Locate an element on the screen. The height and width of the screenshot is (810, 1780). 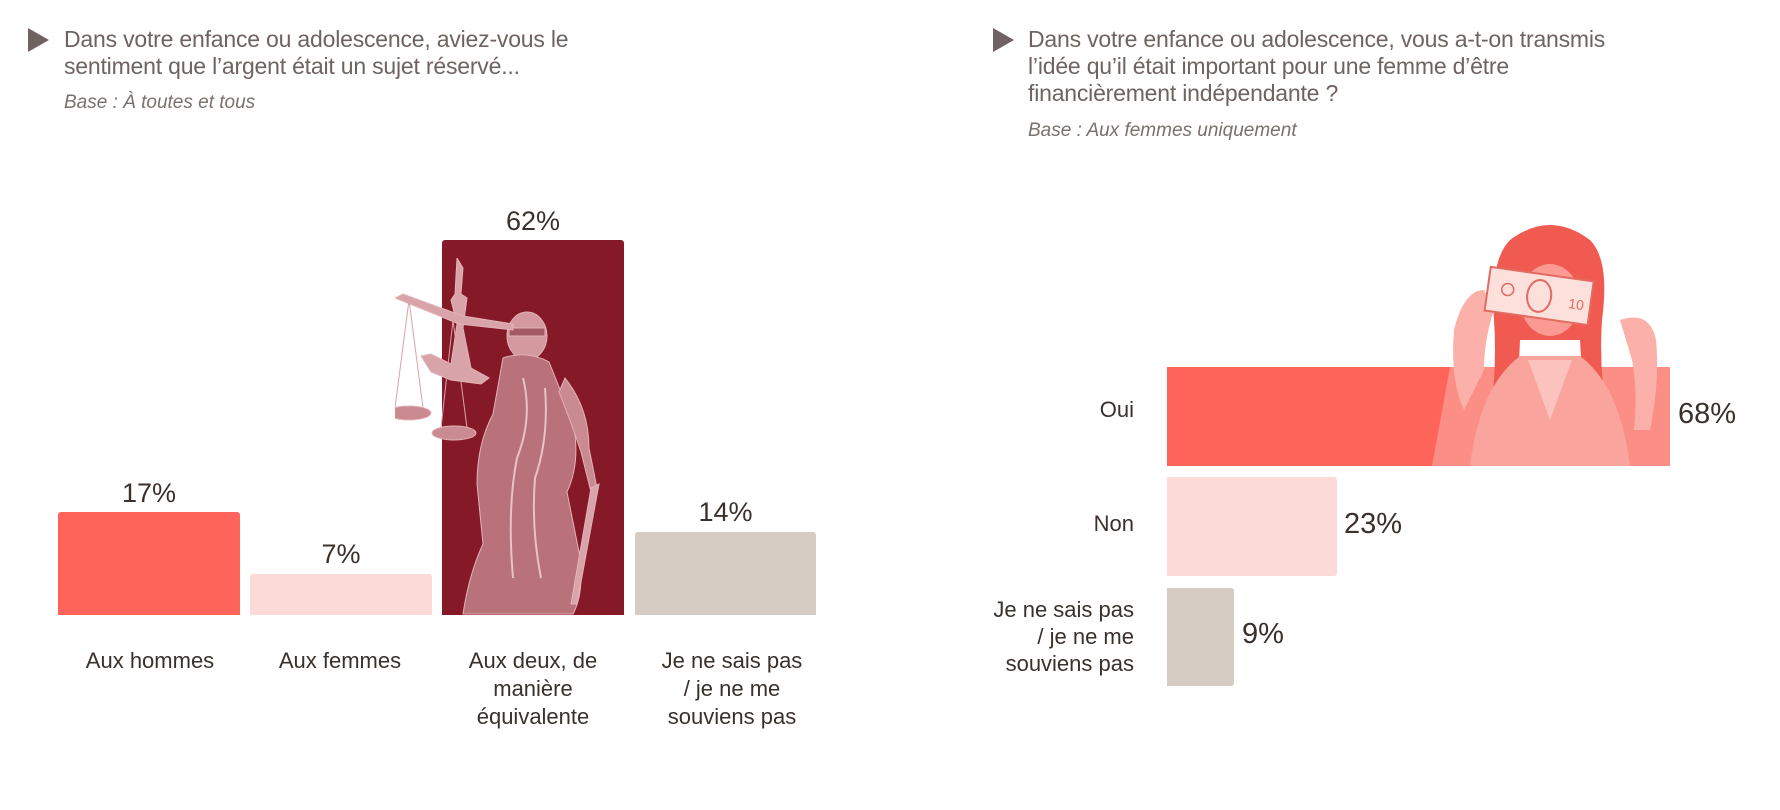
x-label-line: Aux hommes is located at coordinates (150, 660).